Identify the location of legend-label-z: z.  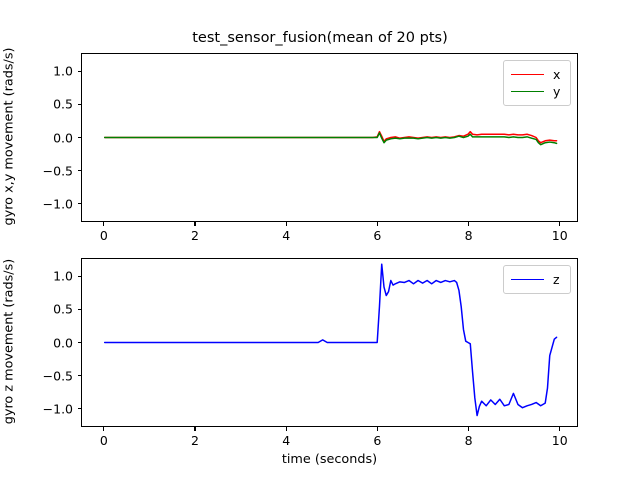
(556, 279).